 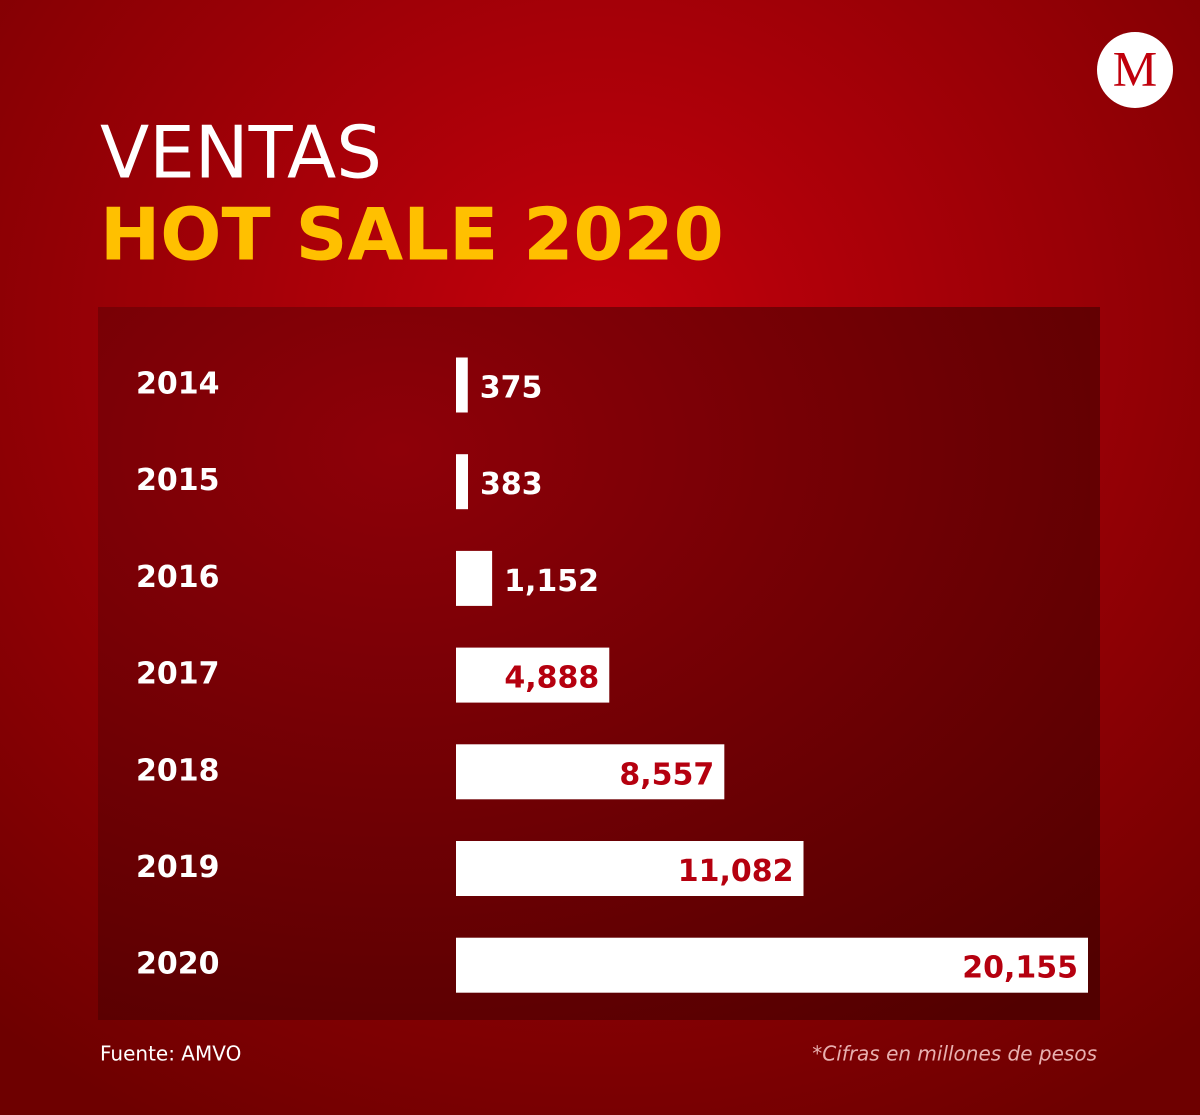 What do you see at coordinates (241, 153) in the screenshot?
I see `chart-title: VENTAS` at bounding box center [241, 153].